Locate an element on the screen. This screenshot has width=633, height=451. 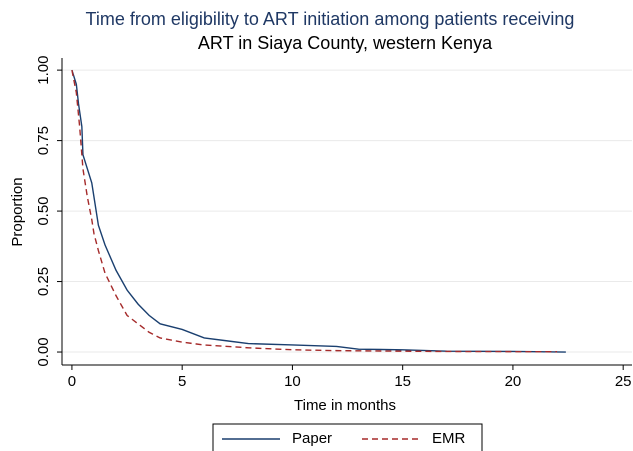
x-tick-label: 15 is located at coordinates (402, 381).